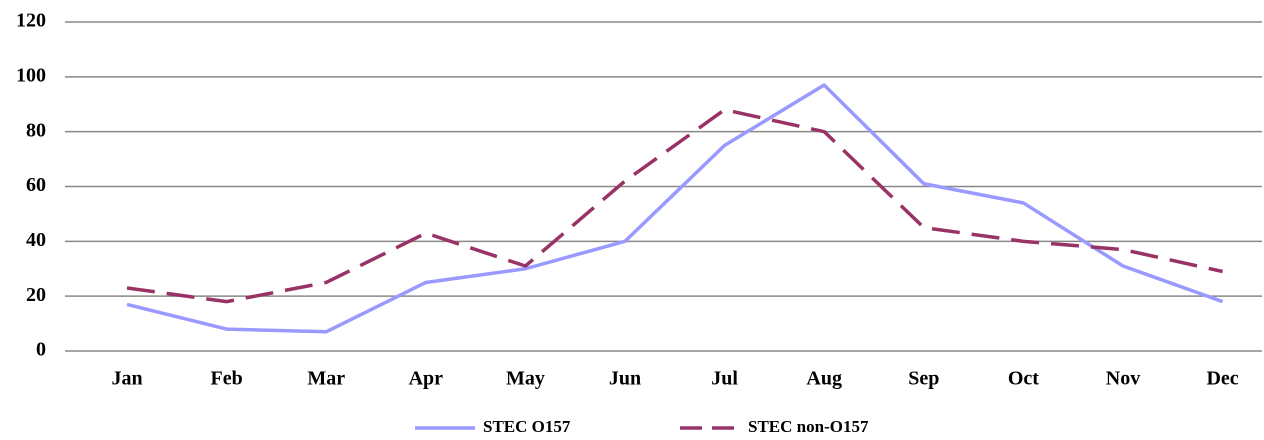 The image size is (1264, 440). Describe the element at coordinates (1123, 379) in the screenshot. I see `x-tick-label: Nov` at that location.